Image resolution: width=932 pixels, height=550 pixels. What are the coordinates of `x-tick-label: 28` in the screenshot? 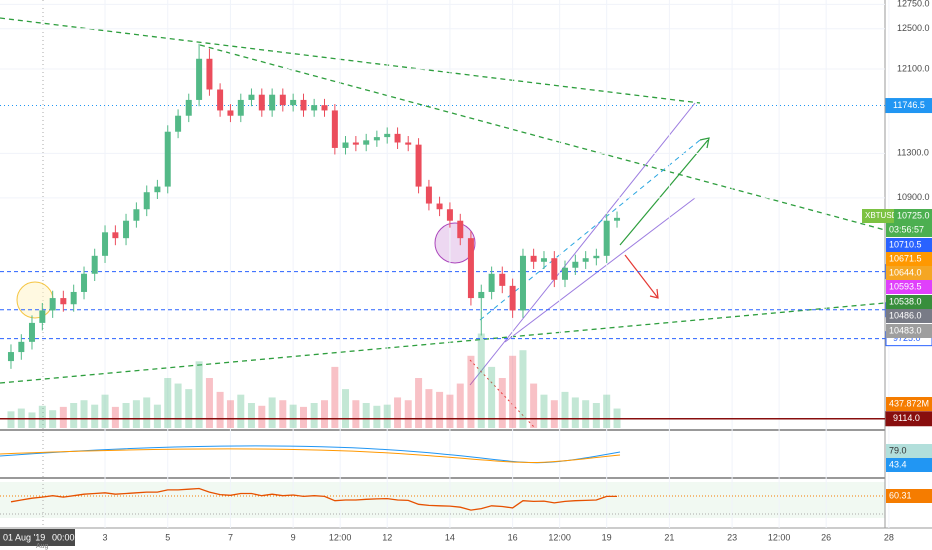 It's located at (889, 537).